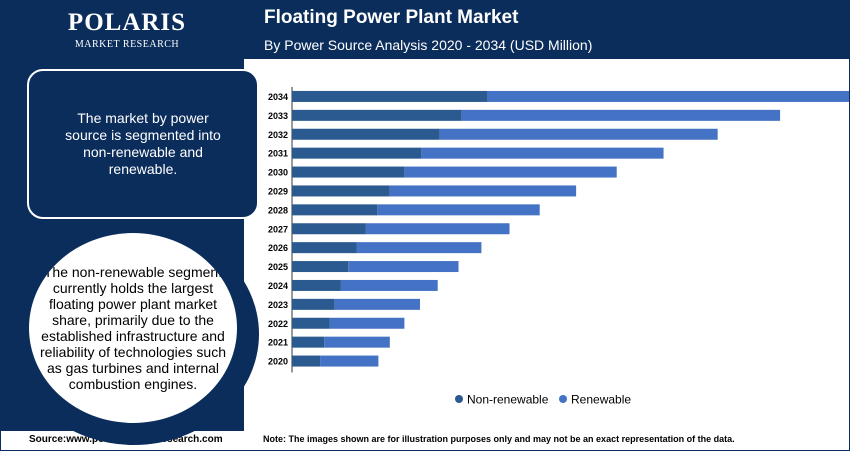 The width and height of the screenshot is (850, 451). Describe the element at coordinates (127, 22) in the screenshot. I see `logo-name: POLARIS` at that location.